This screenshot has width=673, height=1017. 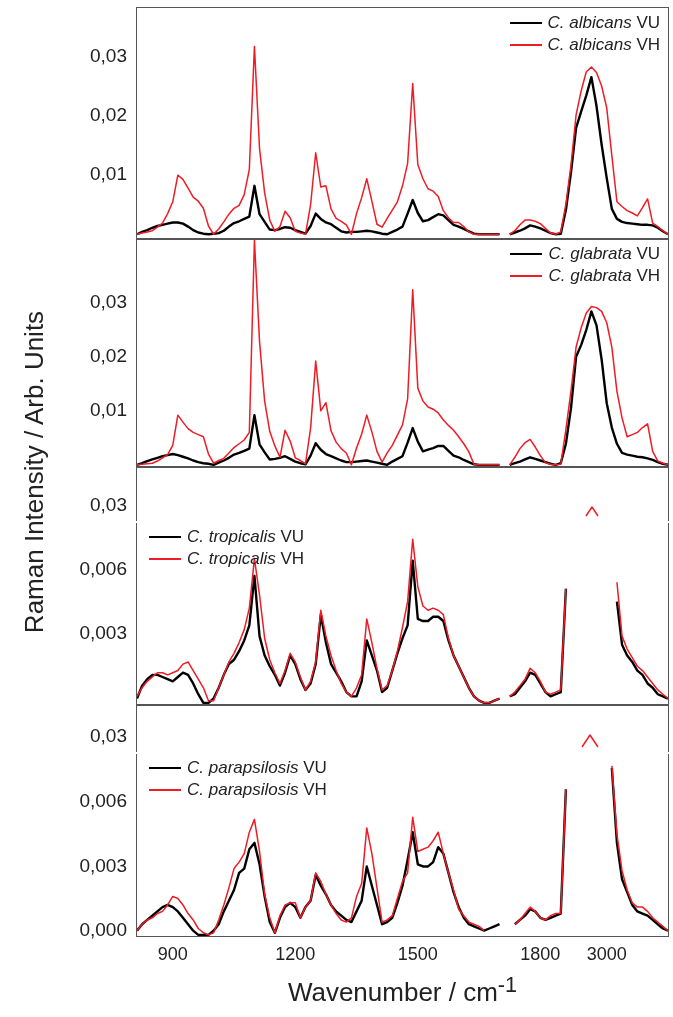 What do you see at coordinates (246, 559) in the screenshot?
I see `legend-label: C. tropicalis VH` at bounding box center [246, 559].